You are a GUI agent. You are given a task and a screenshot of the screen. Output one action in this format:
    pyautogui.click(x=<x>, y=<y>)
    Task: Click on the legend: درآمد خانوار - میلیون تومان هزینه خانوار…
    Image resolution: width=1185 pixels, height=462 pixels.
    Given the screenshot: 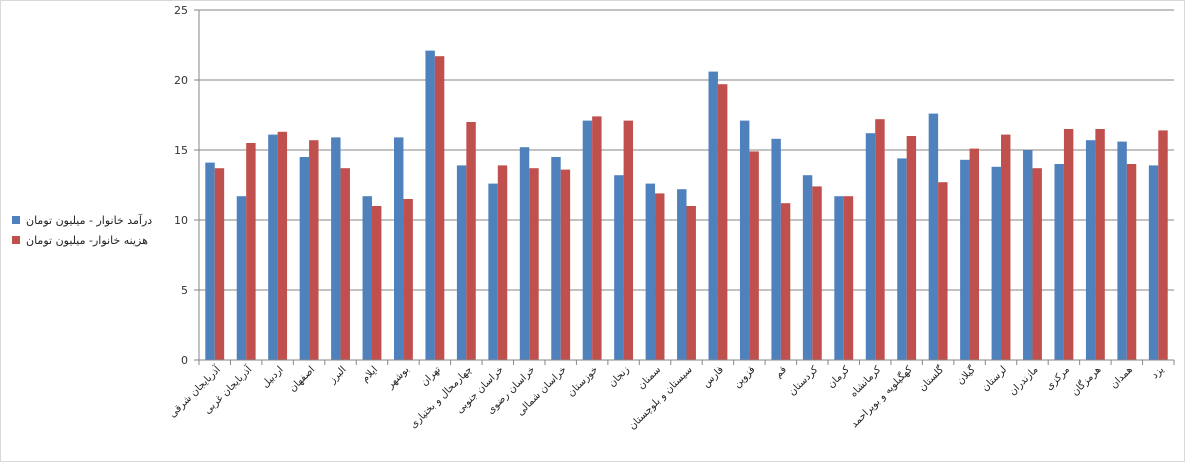 What is the action you would take?
    pyautogui.click(x=82, y=230)
    